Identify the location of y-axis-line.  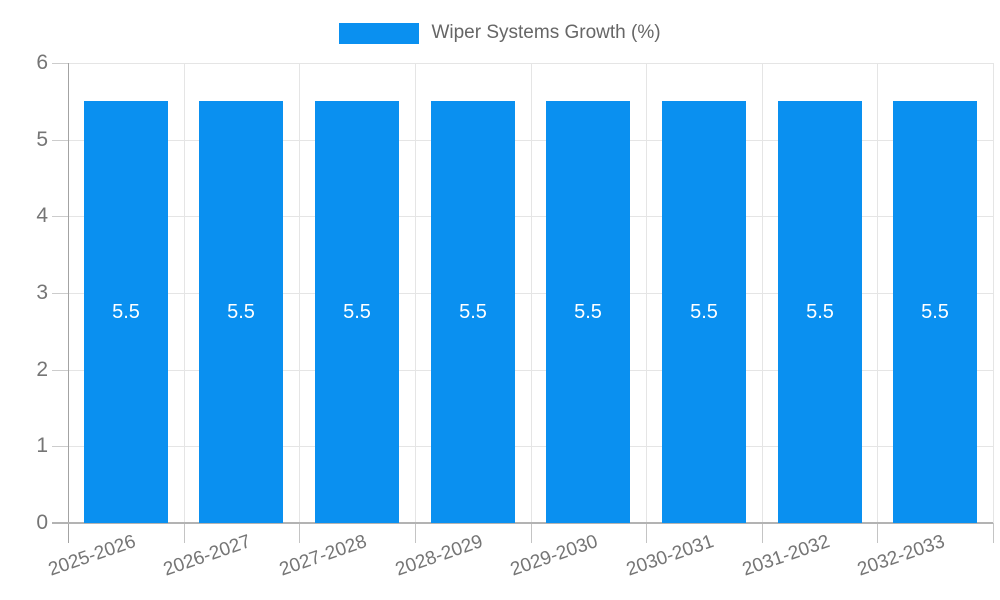
(68, 303).